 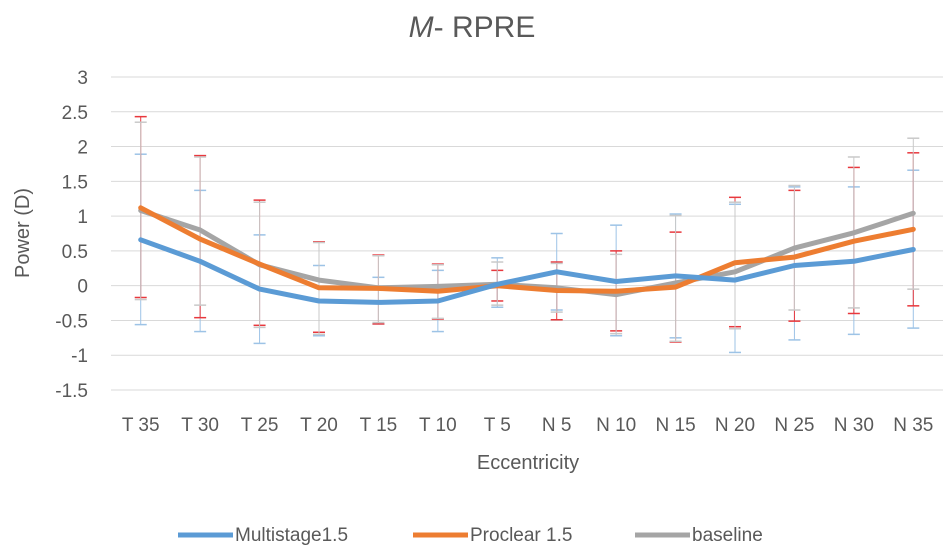 I want to click on y-tick-label: -0.5, so click(x=71, y=321).